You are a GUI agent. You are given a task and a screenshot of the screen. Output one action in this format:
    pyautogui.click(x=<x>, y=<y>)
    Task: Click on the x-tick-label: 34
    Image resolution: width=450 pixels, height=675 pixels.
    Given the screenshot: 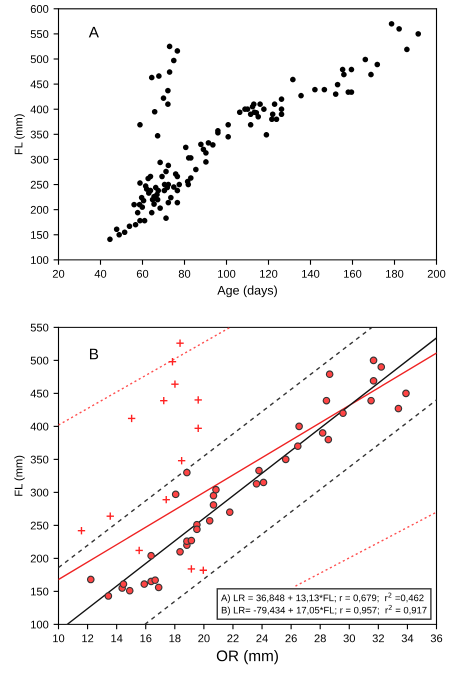 What is the action you would take?
    pyautogui.click(x=408, y=638)
    